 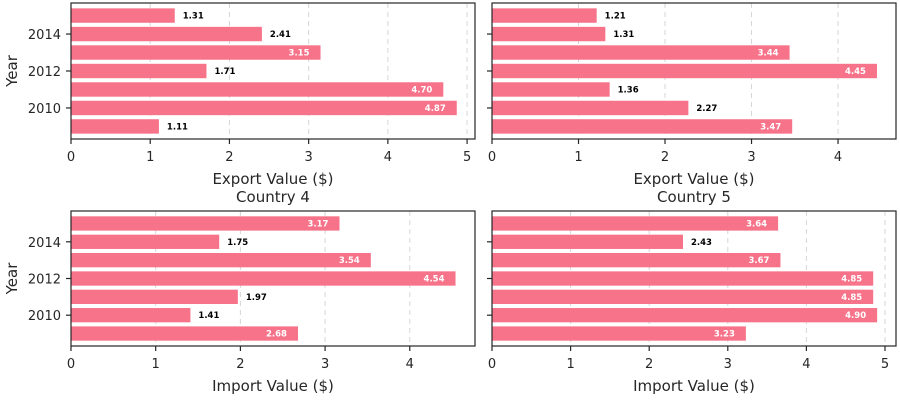 What do you see at coordinates (318, 224) in the screenshot?
I see `bar-value-label: 3.17` at bounding box center [318, 224].